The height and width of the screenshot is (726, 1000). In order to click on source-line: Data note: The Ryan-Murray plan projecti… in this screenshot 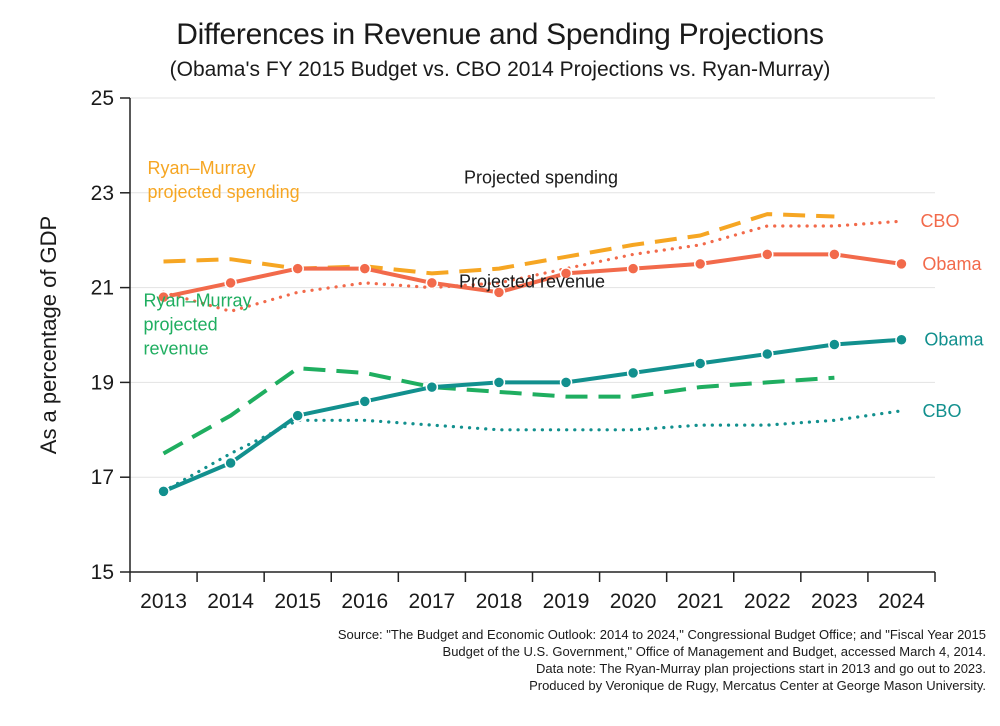, I will do `click(761, 668)`.